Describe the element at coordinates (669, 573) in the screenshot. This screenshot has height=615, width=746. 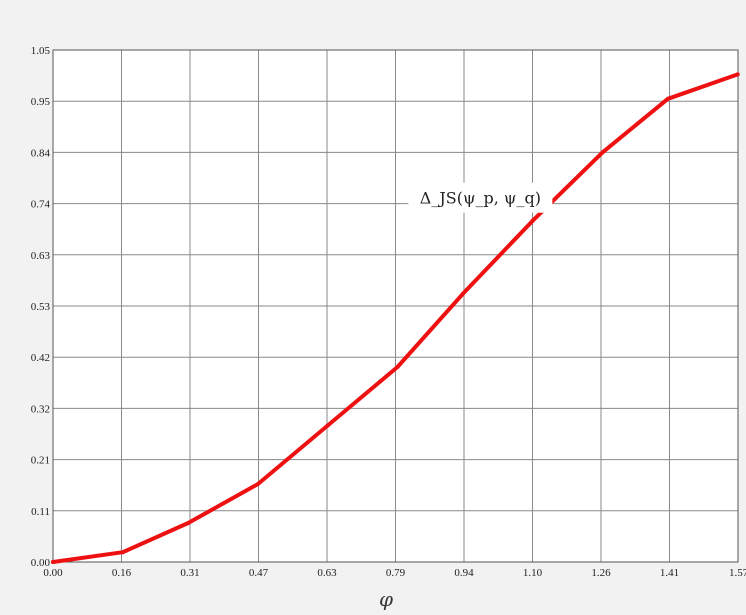
I see `x-tick-label: 1.41` at that location.